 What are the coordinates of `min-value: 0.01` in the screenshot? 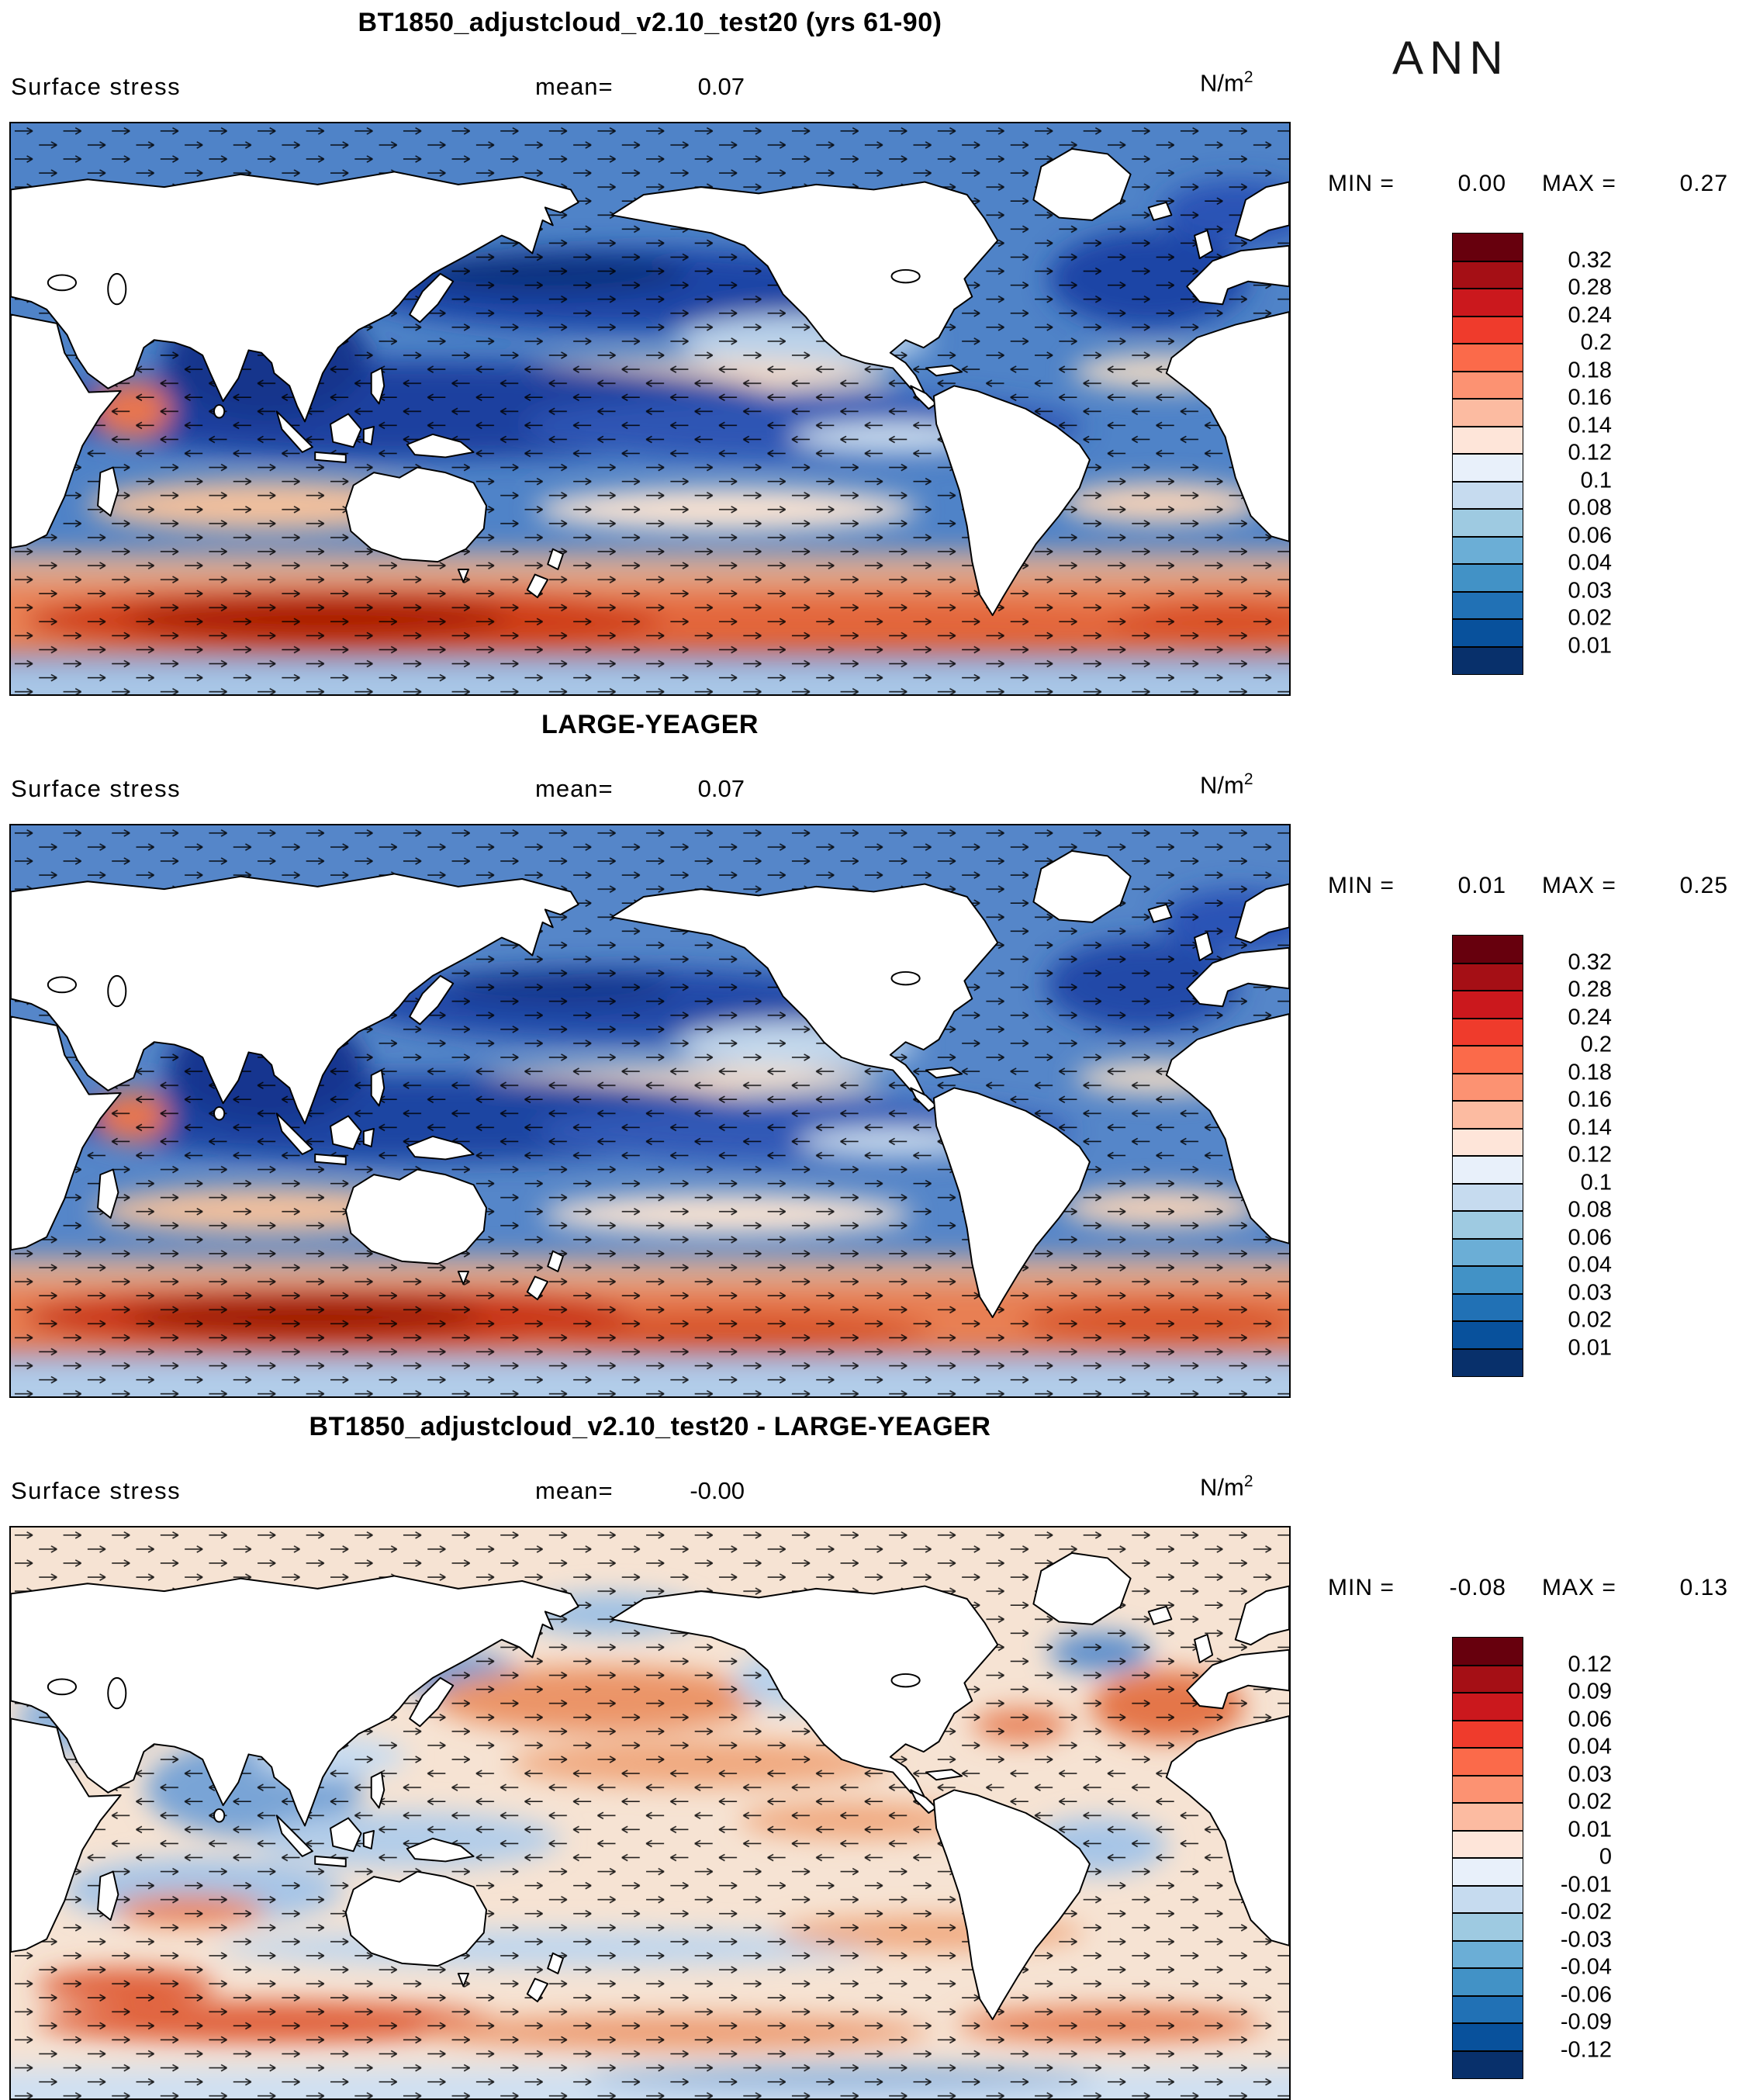 It's located at (1481, 885).